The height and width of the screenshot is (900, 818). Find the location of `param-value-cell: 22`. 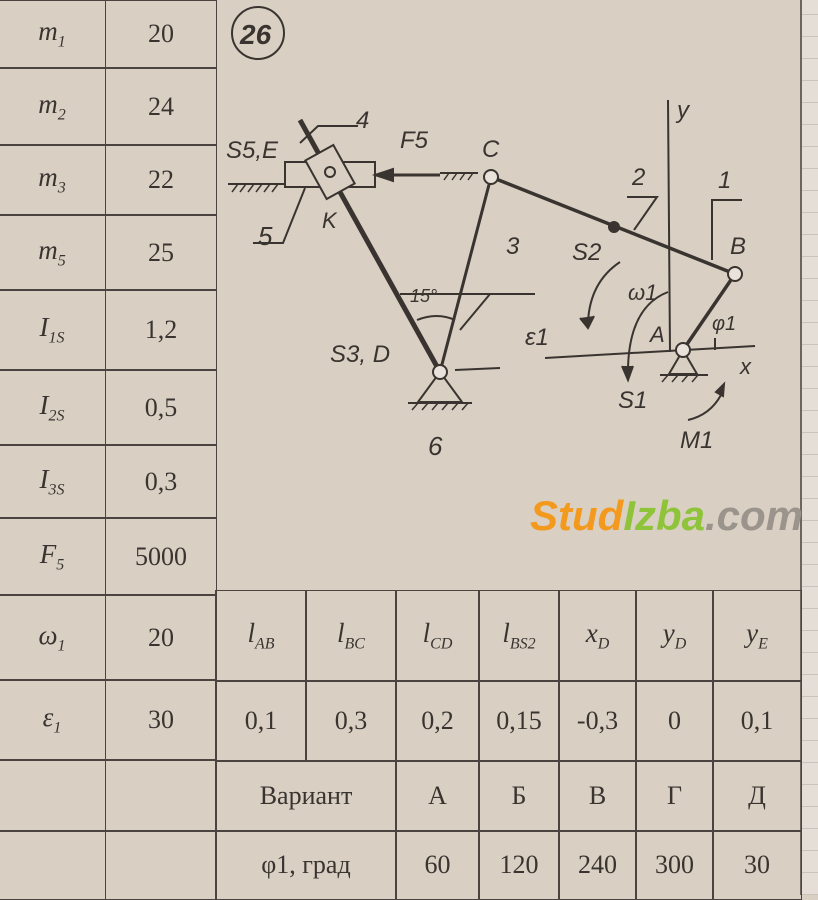

param-value-cell: 22 is located at coordinates (161, 180).